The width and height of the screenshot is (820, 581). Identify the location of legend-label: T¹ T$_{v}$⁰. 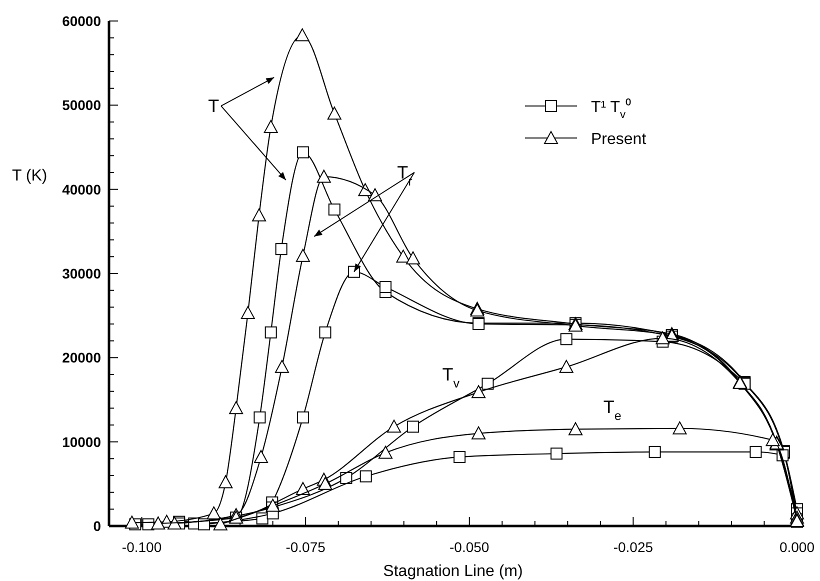
(611, 109).